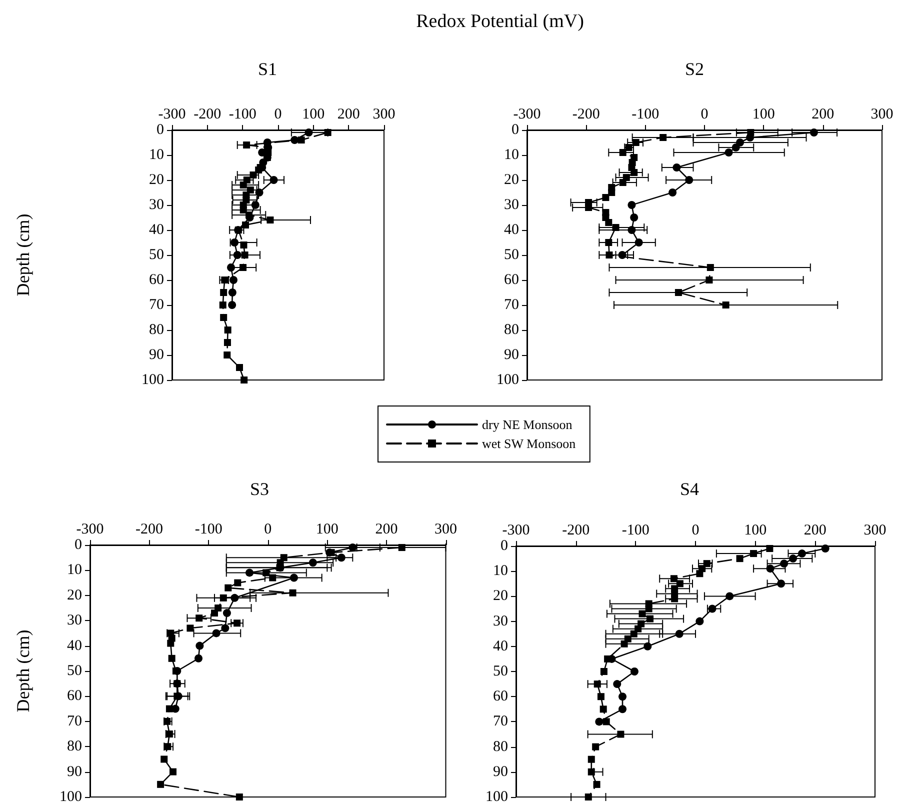  What do you see at coordinates (500, 21) in the screenshot?
I see `x-axis-title: Redox Potential (mV)` at bounding box center [500, 21].